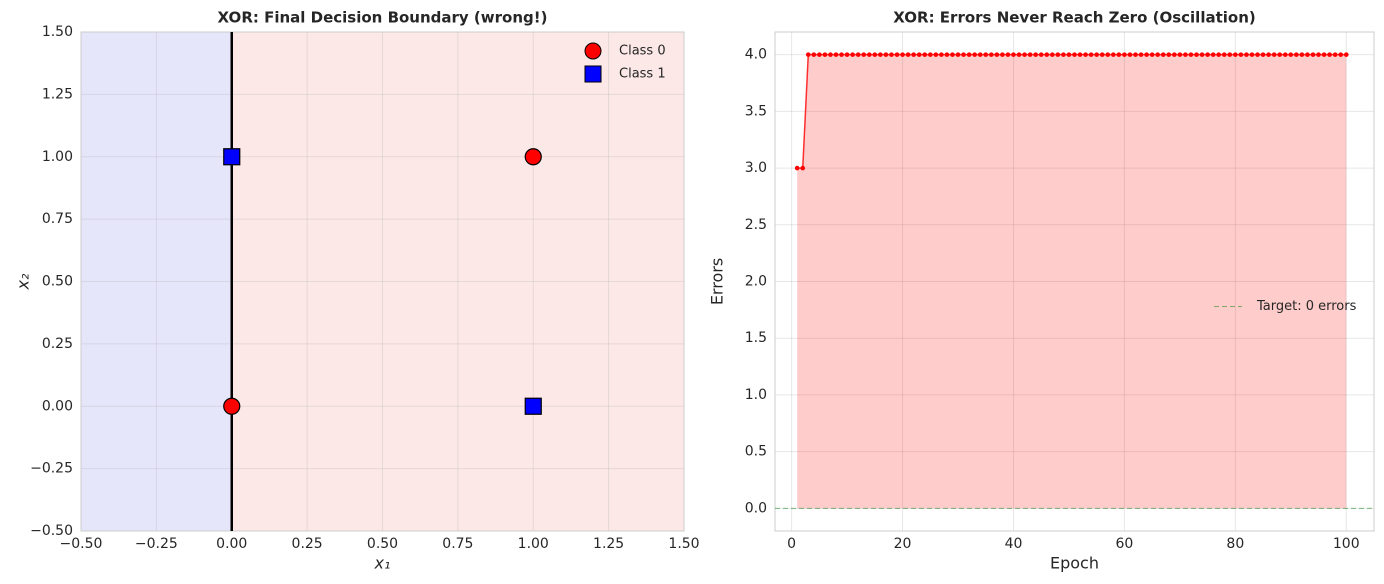 The width and height of the screenshot is (1384, 584). Describe the element at coordinates (1074, 563) in the screenshot. I see `x-axis-label: Epoch` at that location.